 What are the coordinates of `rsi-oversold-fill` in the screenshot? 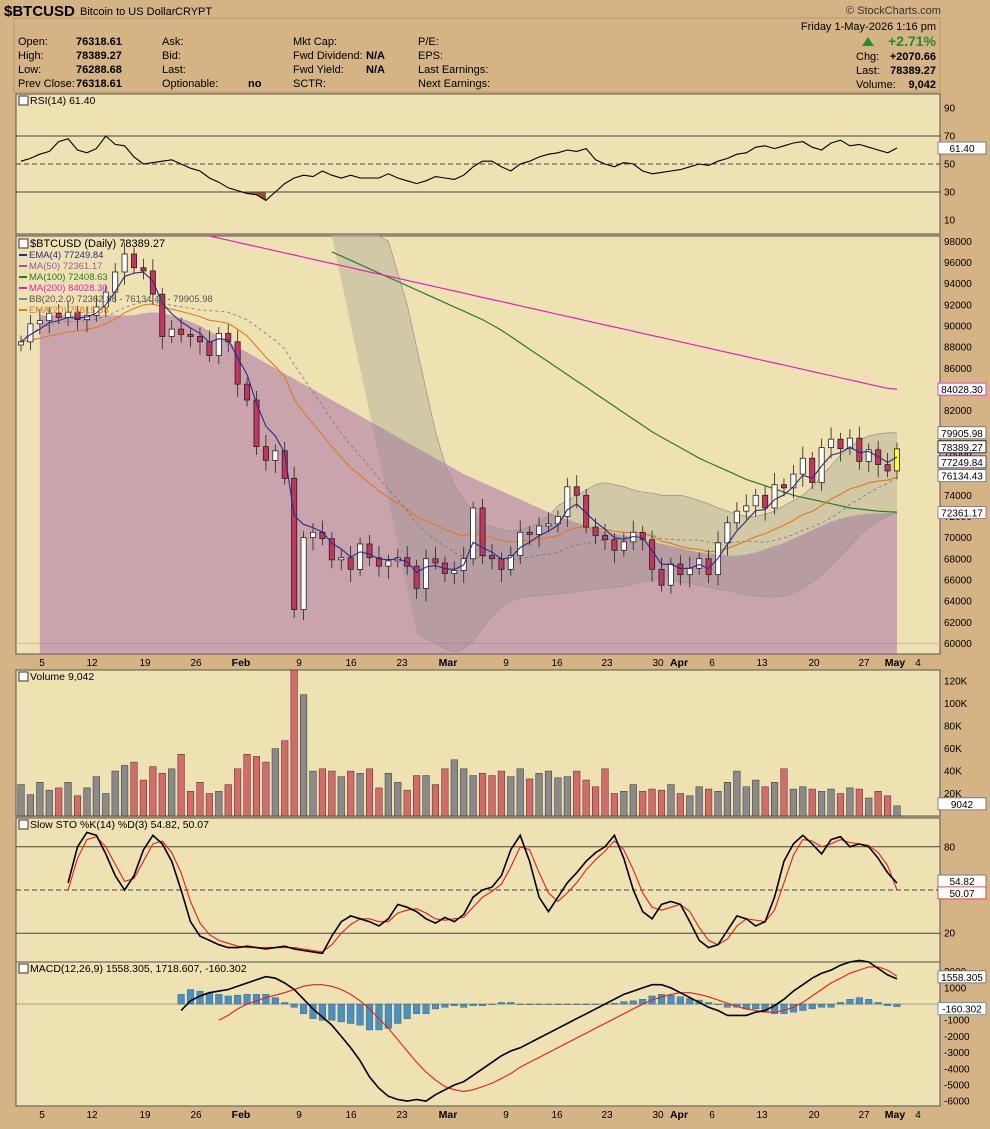 It's located at (251, 196).